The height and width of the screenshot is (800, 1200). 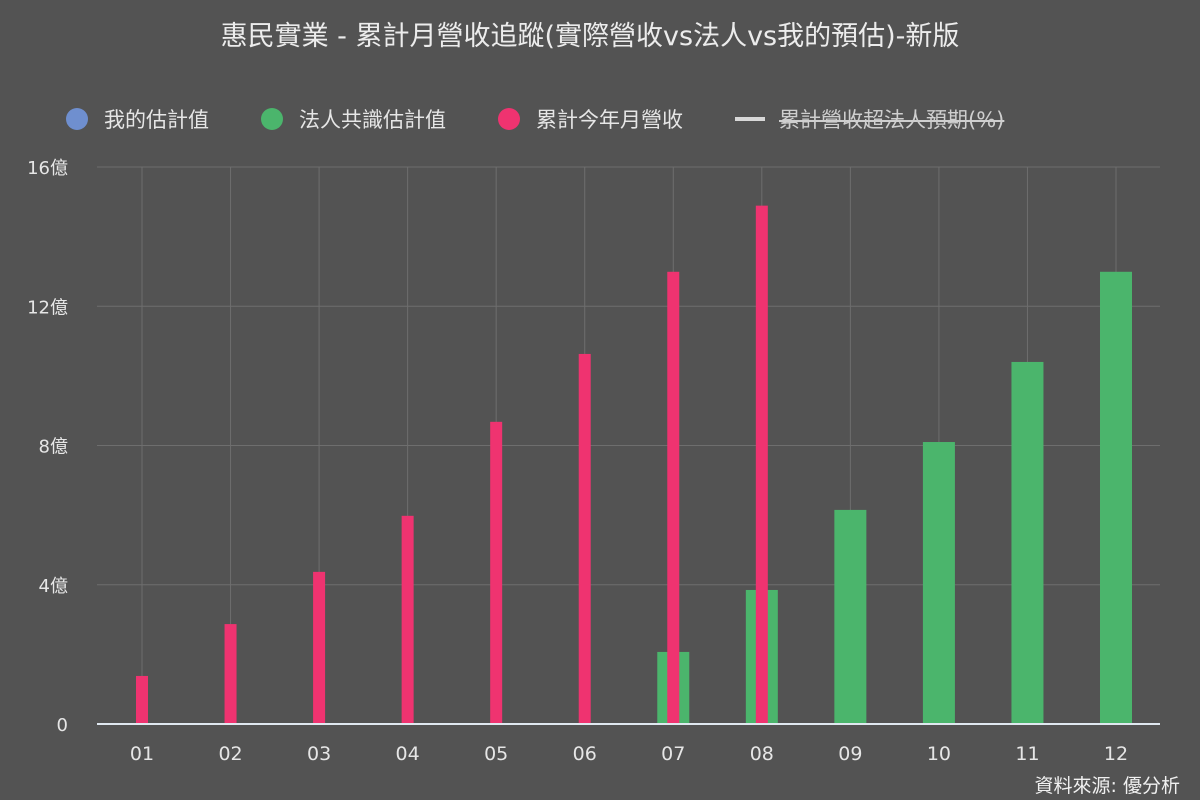 What do you see at coordinates (1027, 754) in the screenshot?
I see `x-tick-label: 11` at bounding box center [1027, 754].